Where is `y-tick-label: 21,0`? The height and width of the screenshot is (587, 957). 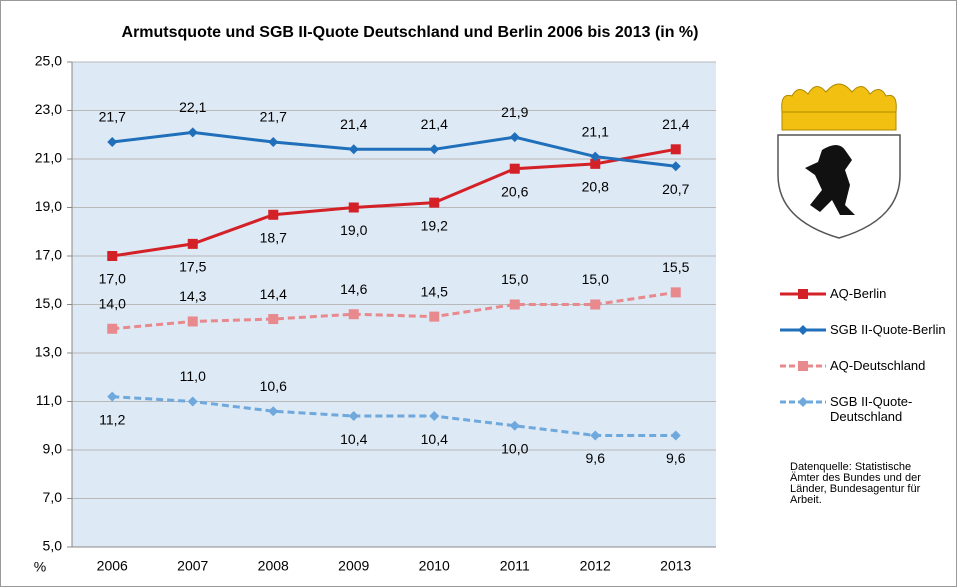
y-tick-label: 21,0 is located at coordinates (48, 158).